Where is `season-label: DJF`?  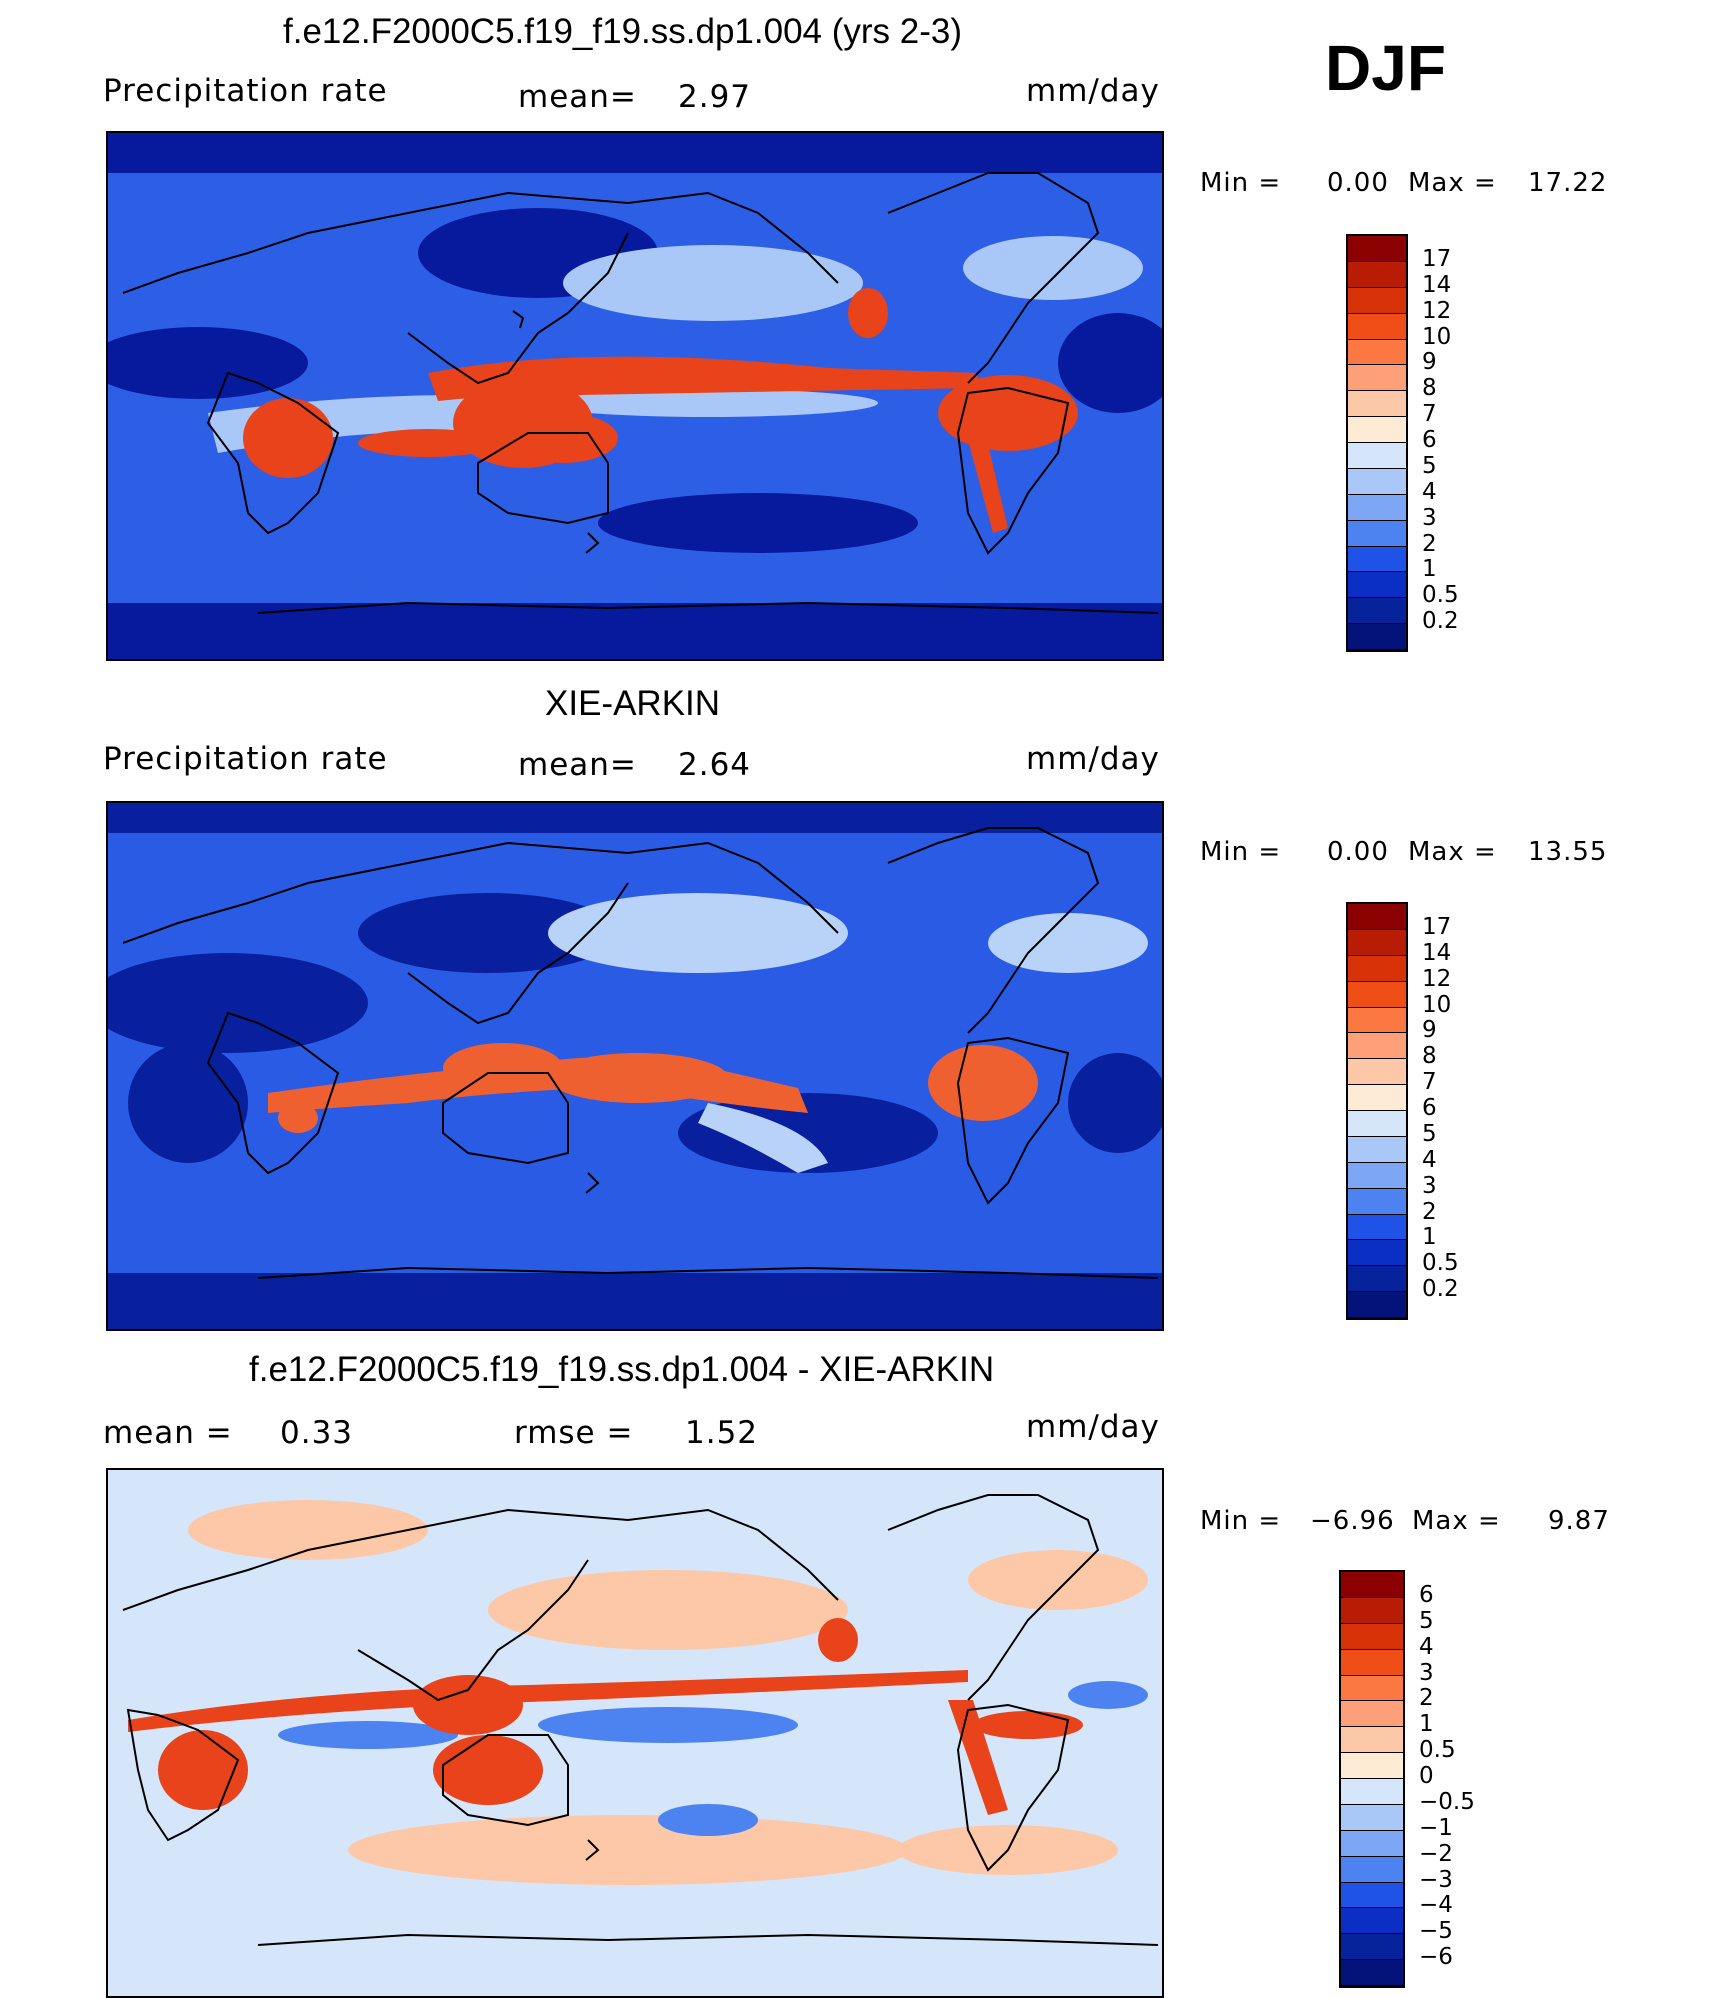 season-label: DJF is located at coordinates (1385, 68).